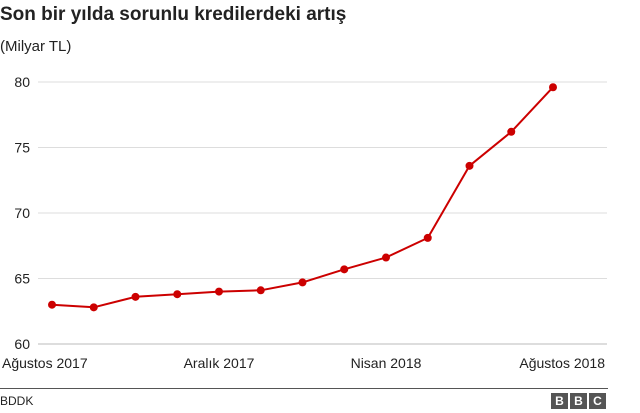 The height and width of the screenshot is (413, 640). Describe the element at coordinates (36, 46) in the screenshot. I see `chart-subtitle: (Milyar TL)` at that location.